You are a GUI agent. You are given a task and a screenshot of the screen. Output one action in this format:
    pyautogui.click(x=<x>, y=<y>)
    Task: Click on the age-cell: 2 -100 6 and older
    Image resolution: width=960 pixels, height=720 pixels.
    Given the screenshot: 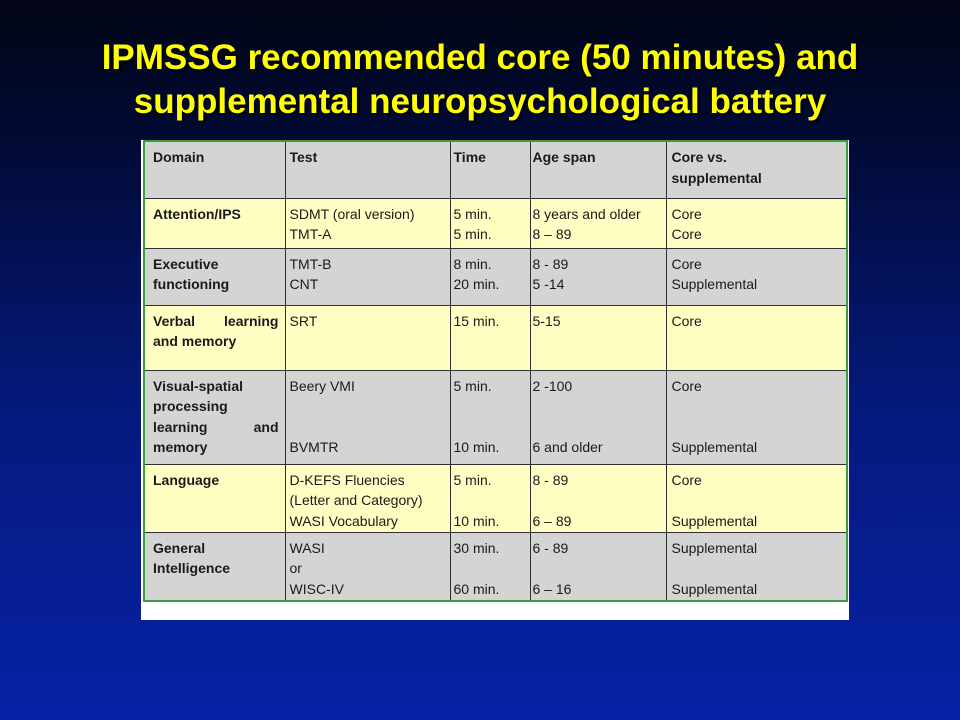 What is the action you would take?
    pyautogui.click(x=598, y=417)
    